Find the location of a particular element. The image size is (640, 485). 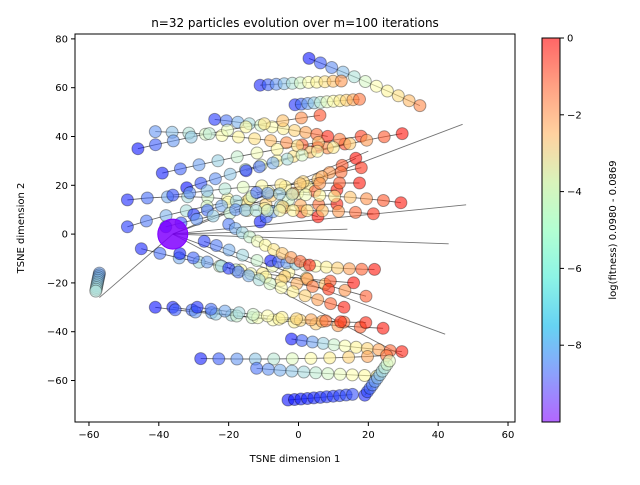

y-tick-label: −40 is located at coordinates (57, 332).